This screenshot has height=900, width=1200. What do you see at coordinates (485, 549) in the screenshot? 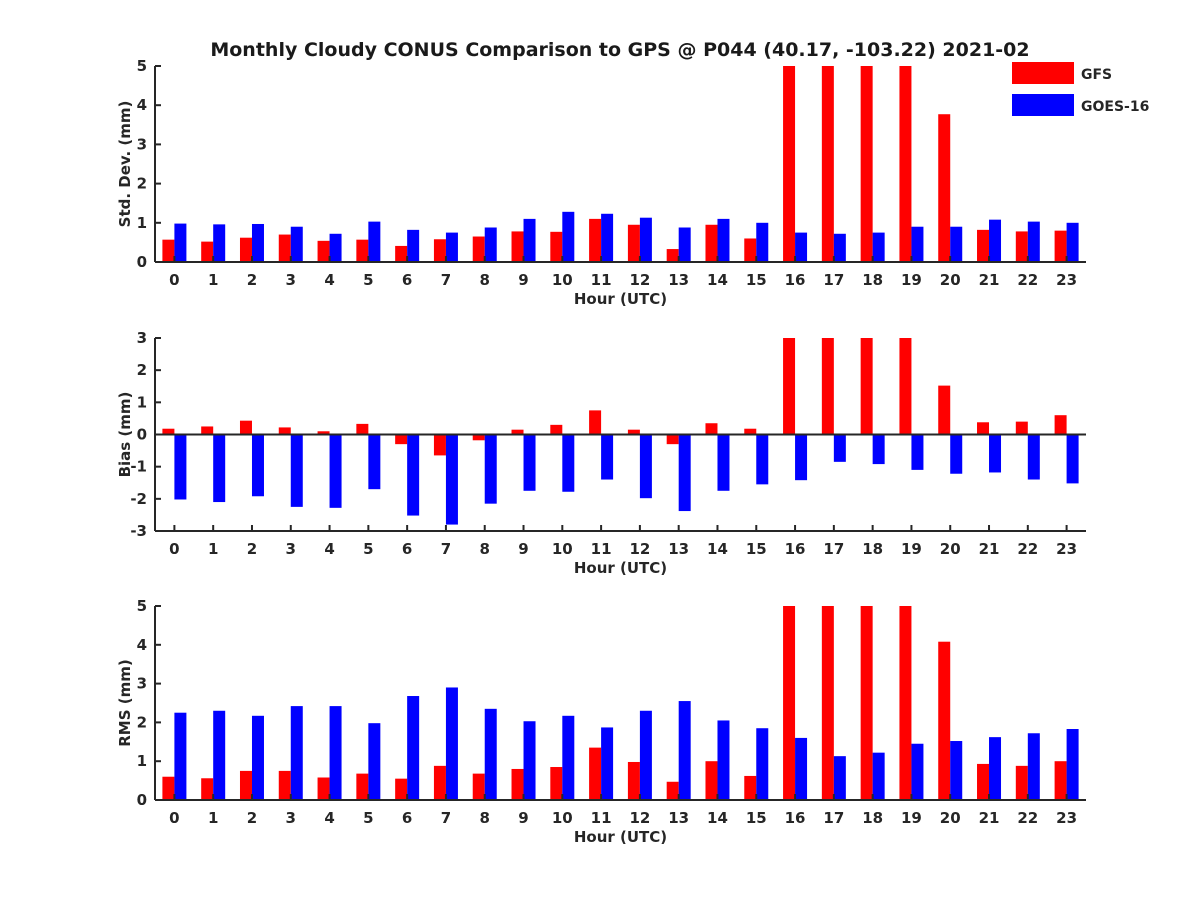
I see `x-tick-label: 8` at bounding box center [485, 549].